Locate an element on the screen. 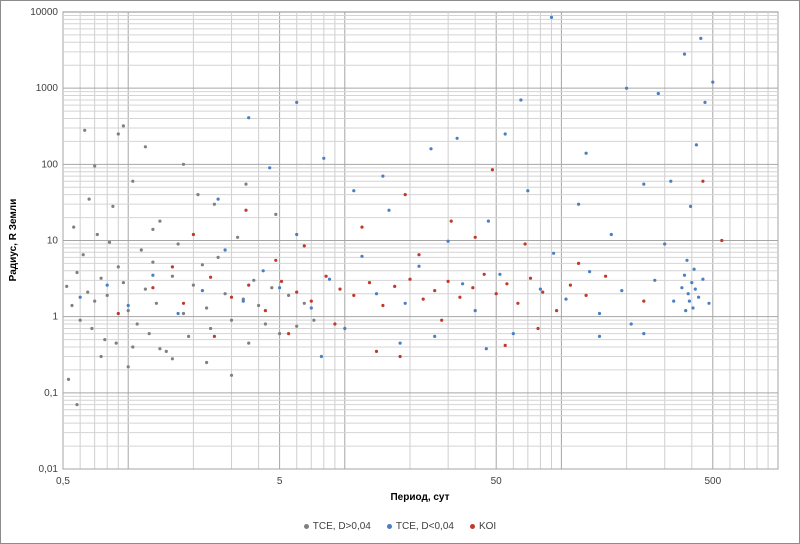 The height and width of the screenshot is (544, 800). y-tick-label: 100 is located at coordinates (49, 164).